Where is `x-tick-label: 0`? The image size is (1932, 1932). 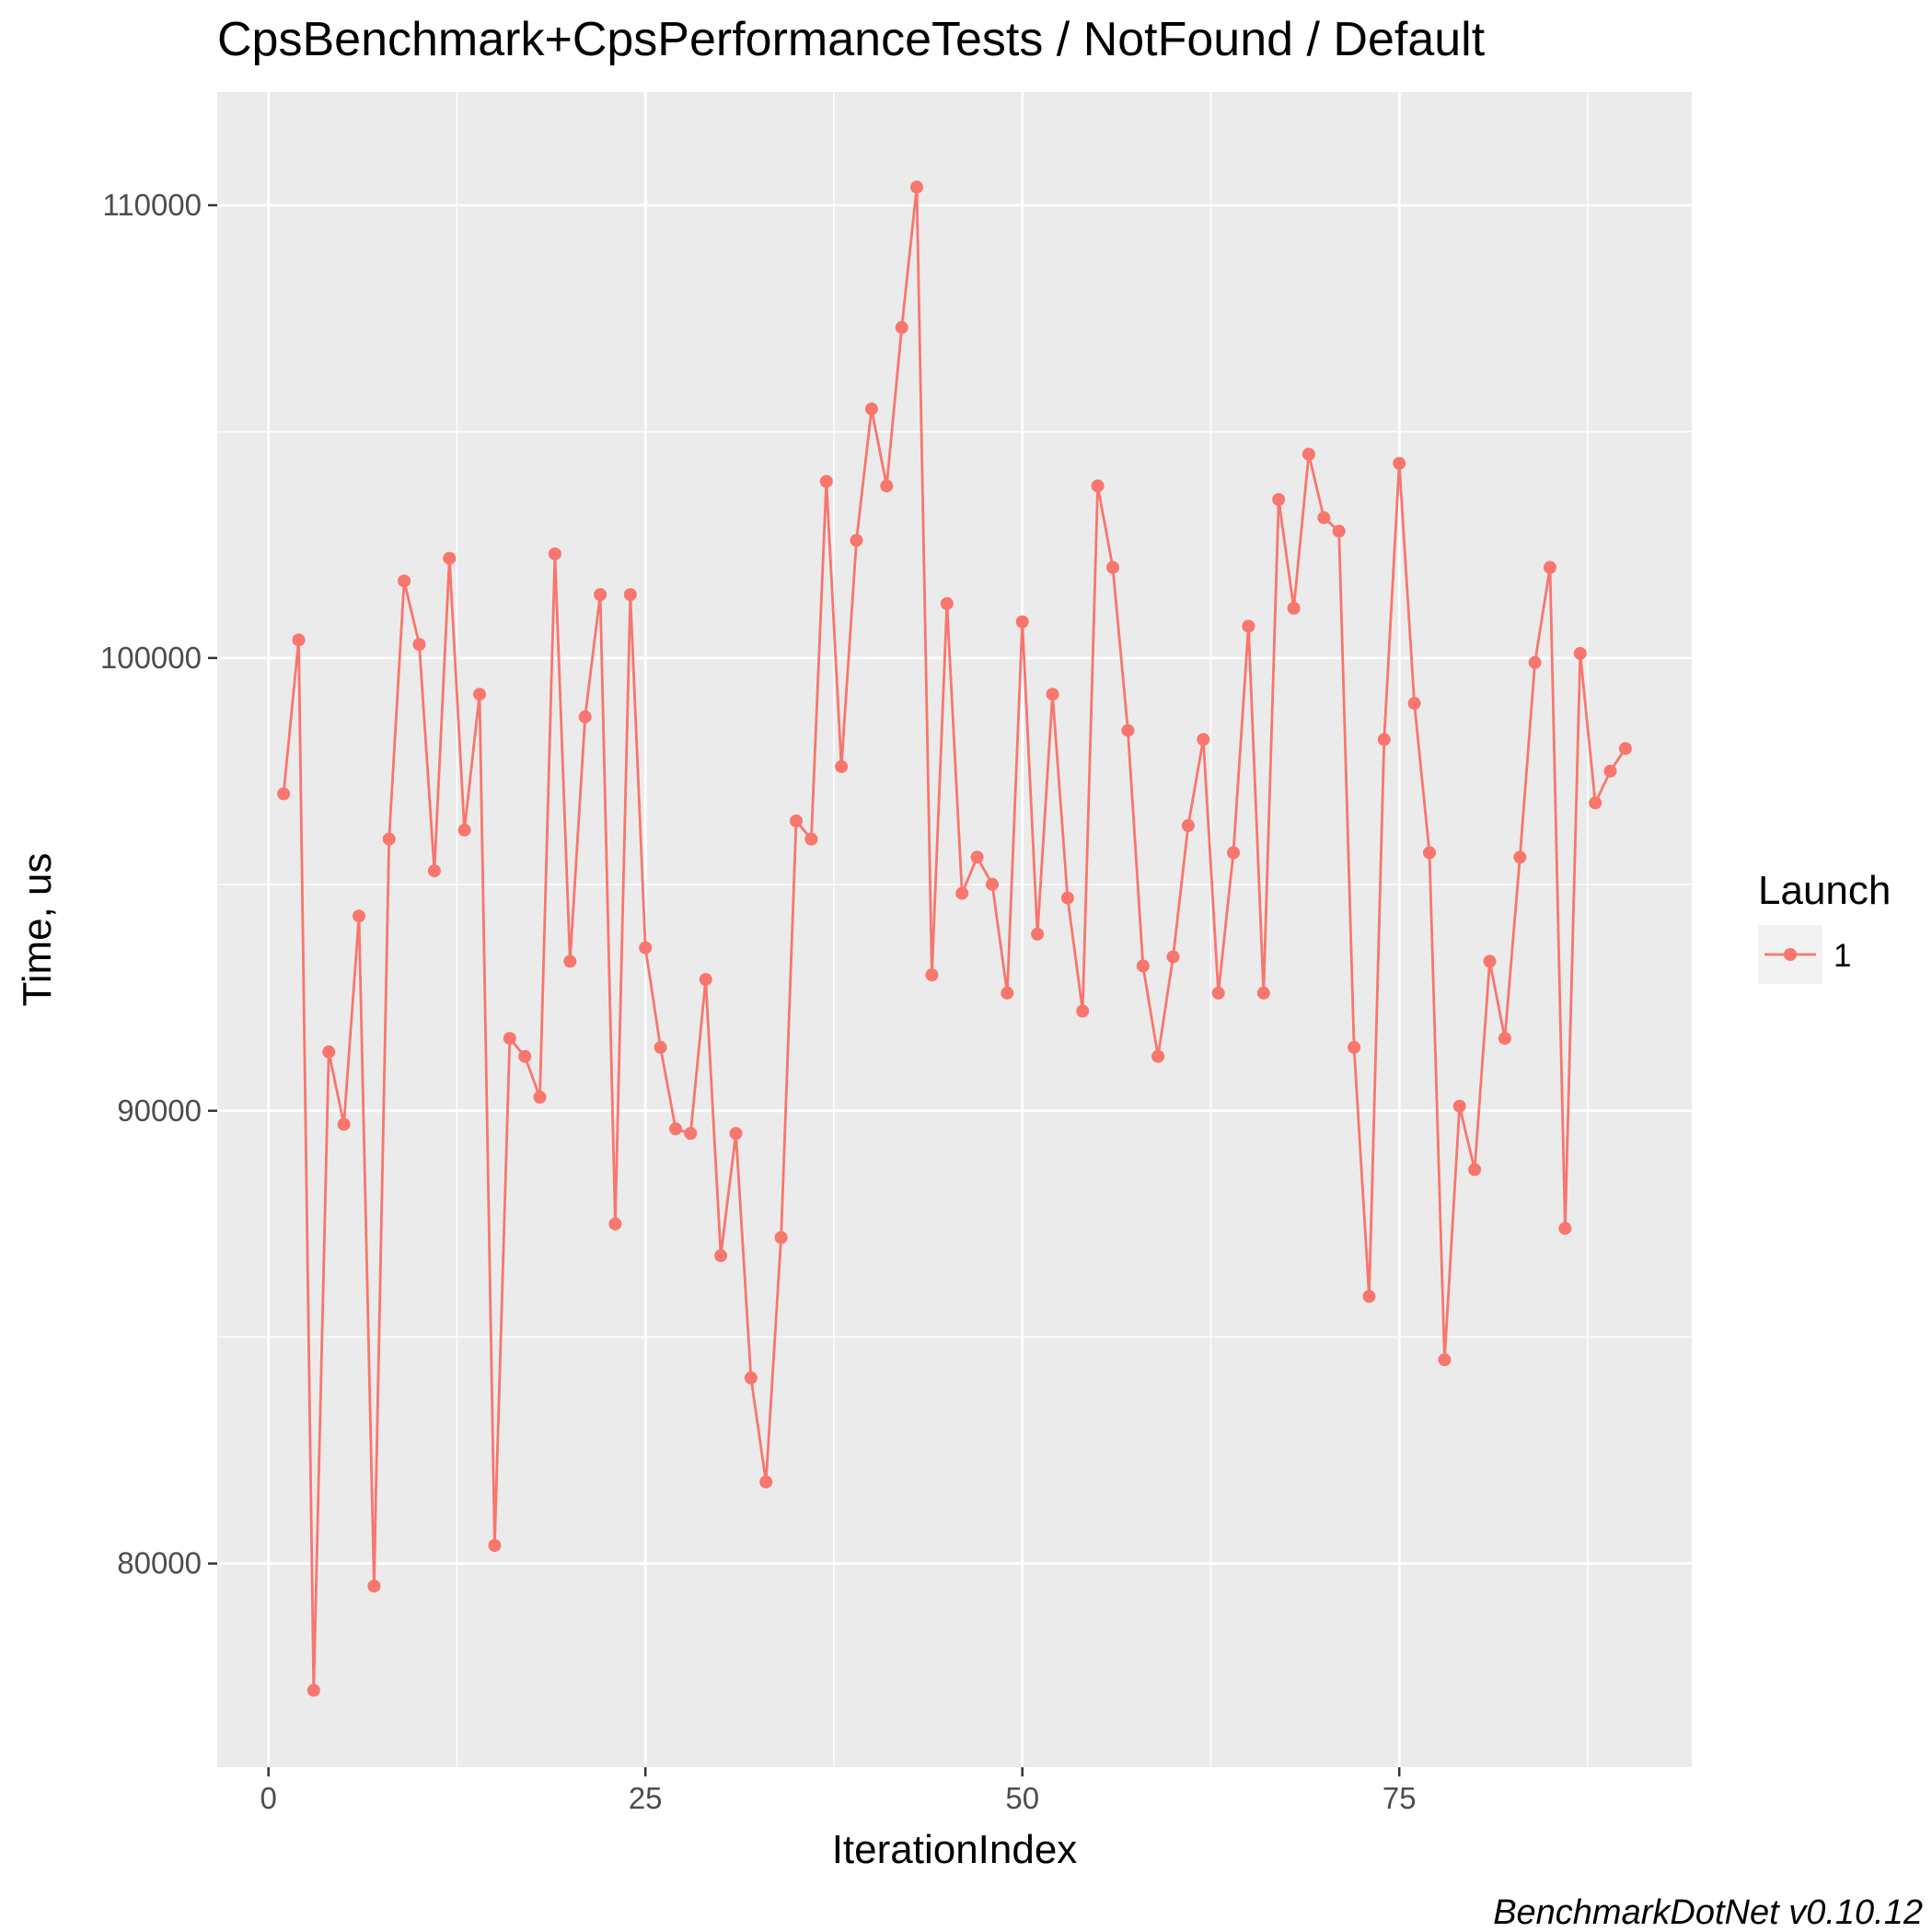
x-tick-label: 0 is located at coordinates (268, 1798).